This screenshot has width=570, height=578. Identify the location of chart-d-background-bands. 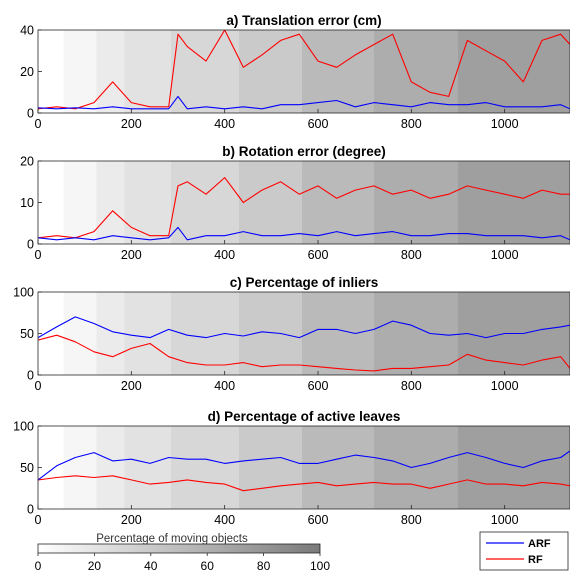
(304, 467).